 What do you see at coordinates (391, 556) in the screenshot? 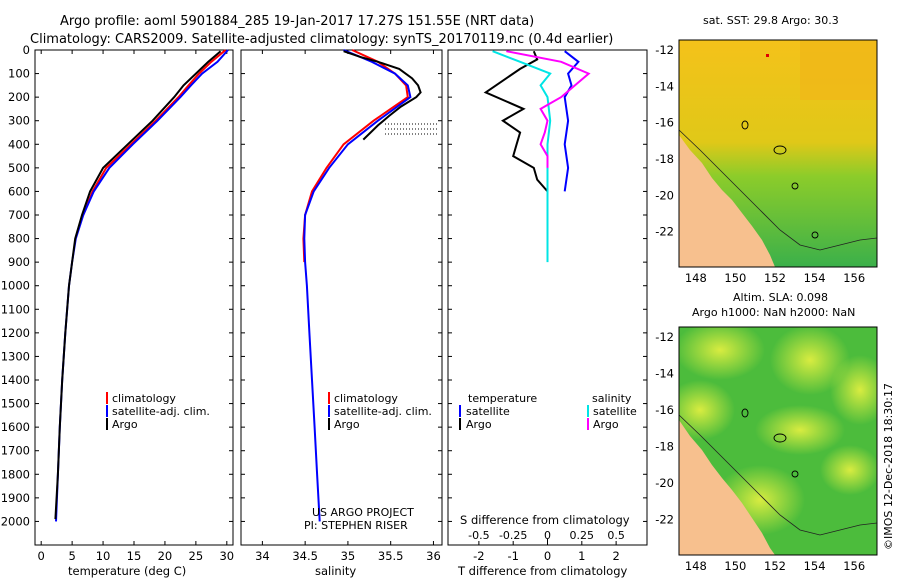
I see `x-tick-label: 35.5` at bounding box center [391, 556].